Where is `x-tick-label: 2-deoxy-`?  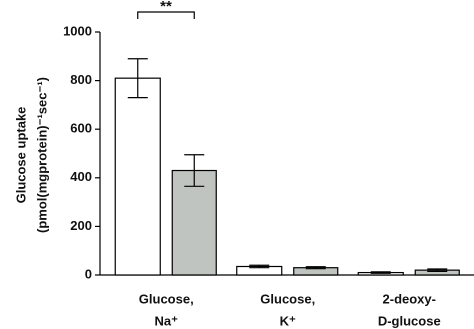
x-tick-label: 2-deoxy- is located at coordinates (409, 298).